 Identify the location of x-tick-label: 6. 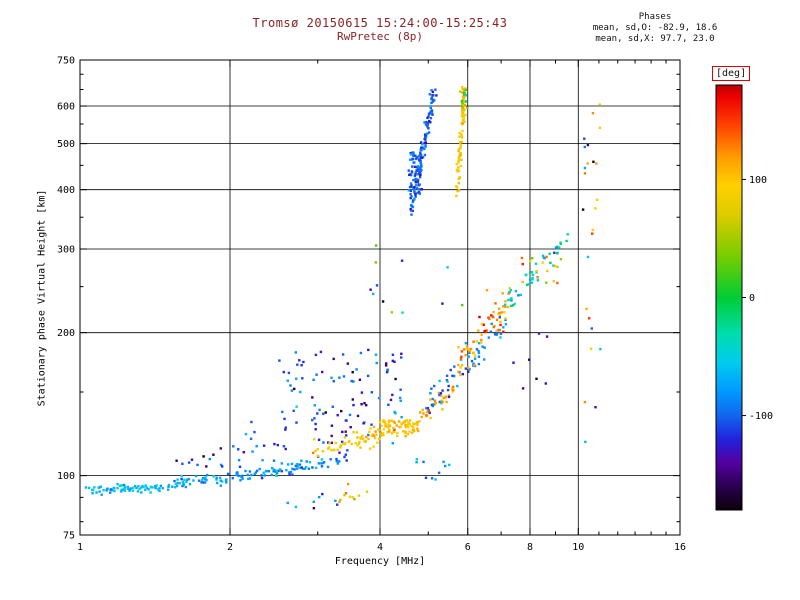
(468, 547).